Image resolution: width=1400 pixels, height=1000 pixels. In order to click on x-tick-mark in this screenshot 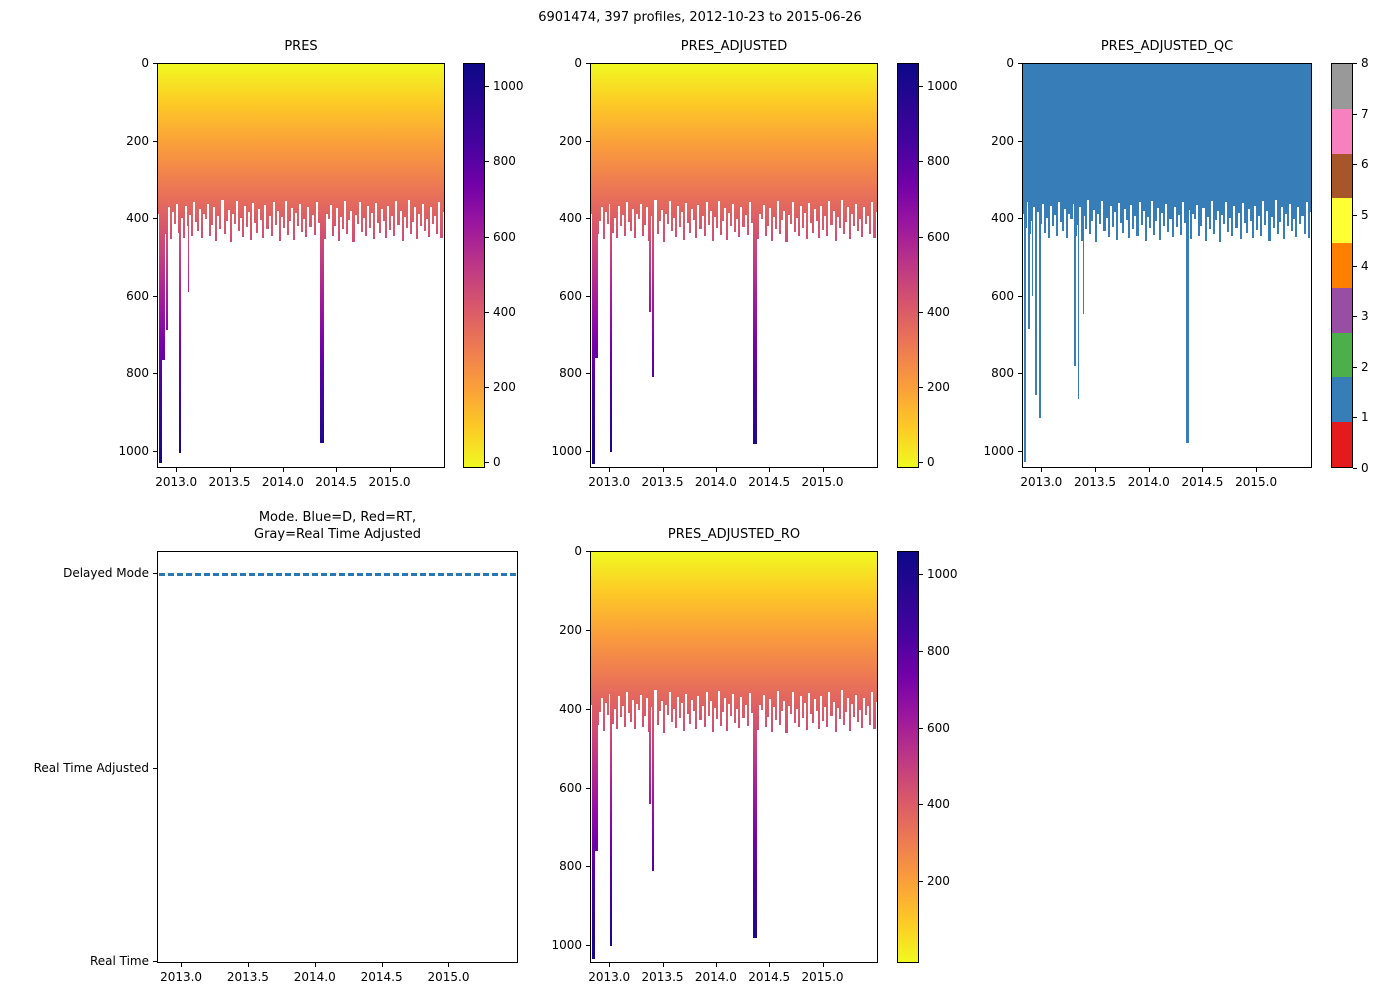, I will do `click(283, 470)`.